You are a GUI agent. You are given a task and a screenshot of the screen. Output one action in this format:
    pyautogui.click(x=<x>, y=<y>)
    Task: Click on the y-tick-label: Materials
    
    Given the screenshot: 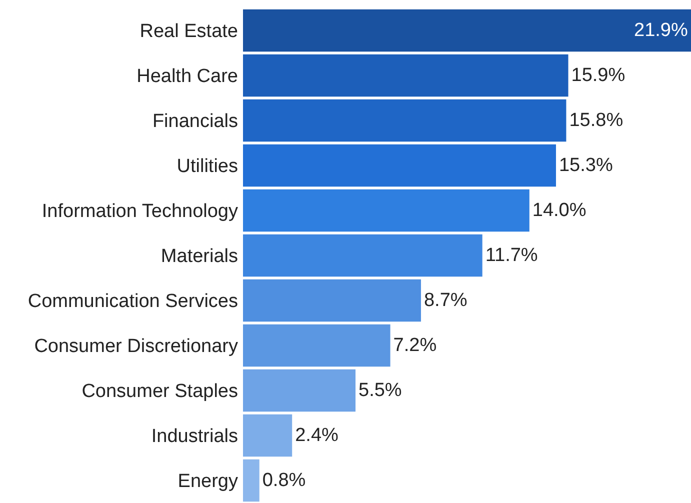 What is the action you would take?
    pyautogui.click(x=199, y=257)
    